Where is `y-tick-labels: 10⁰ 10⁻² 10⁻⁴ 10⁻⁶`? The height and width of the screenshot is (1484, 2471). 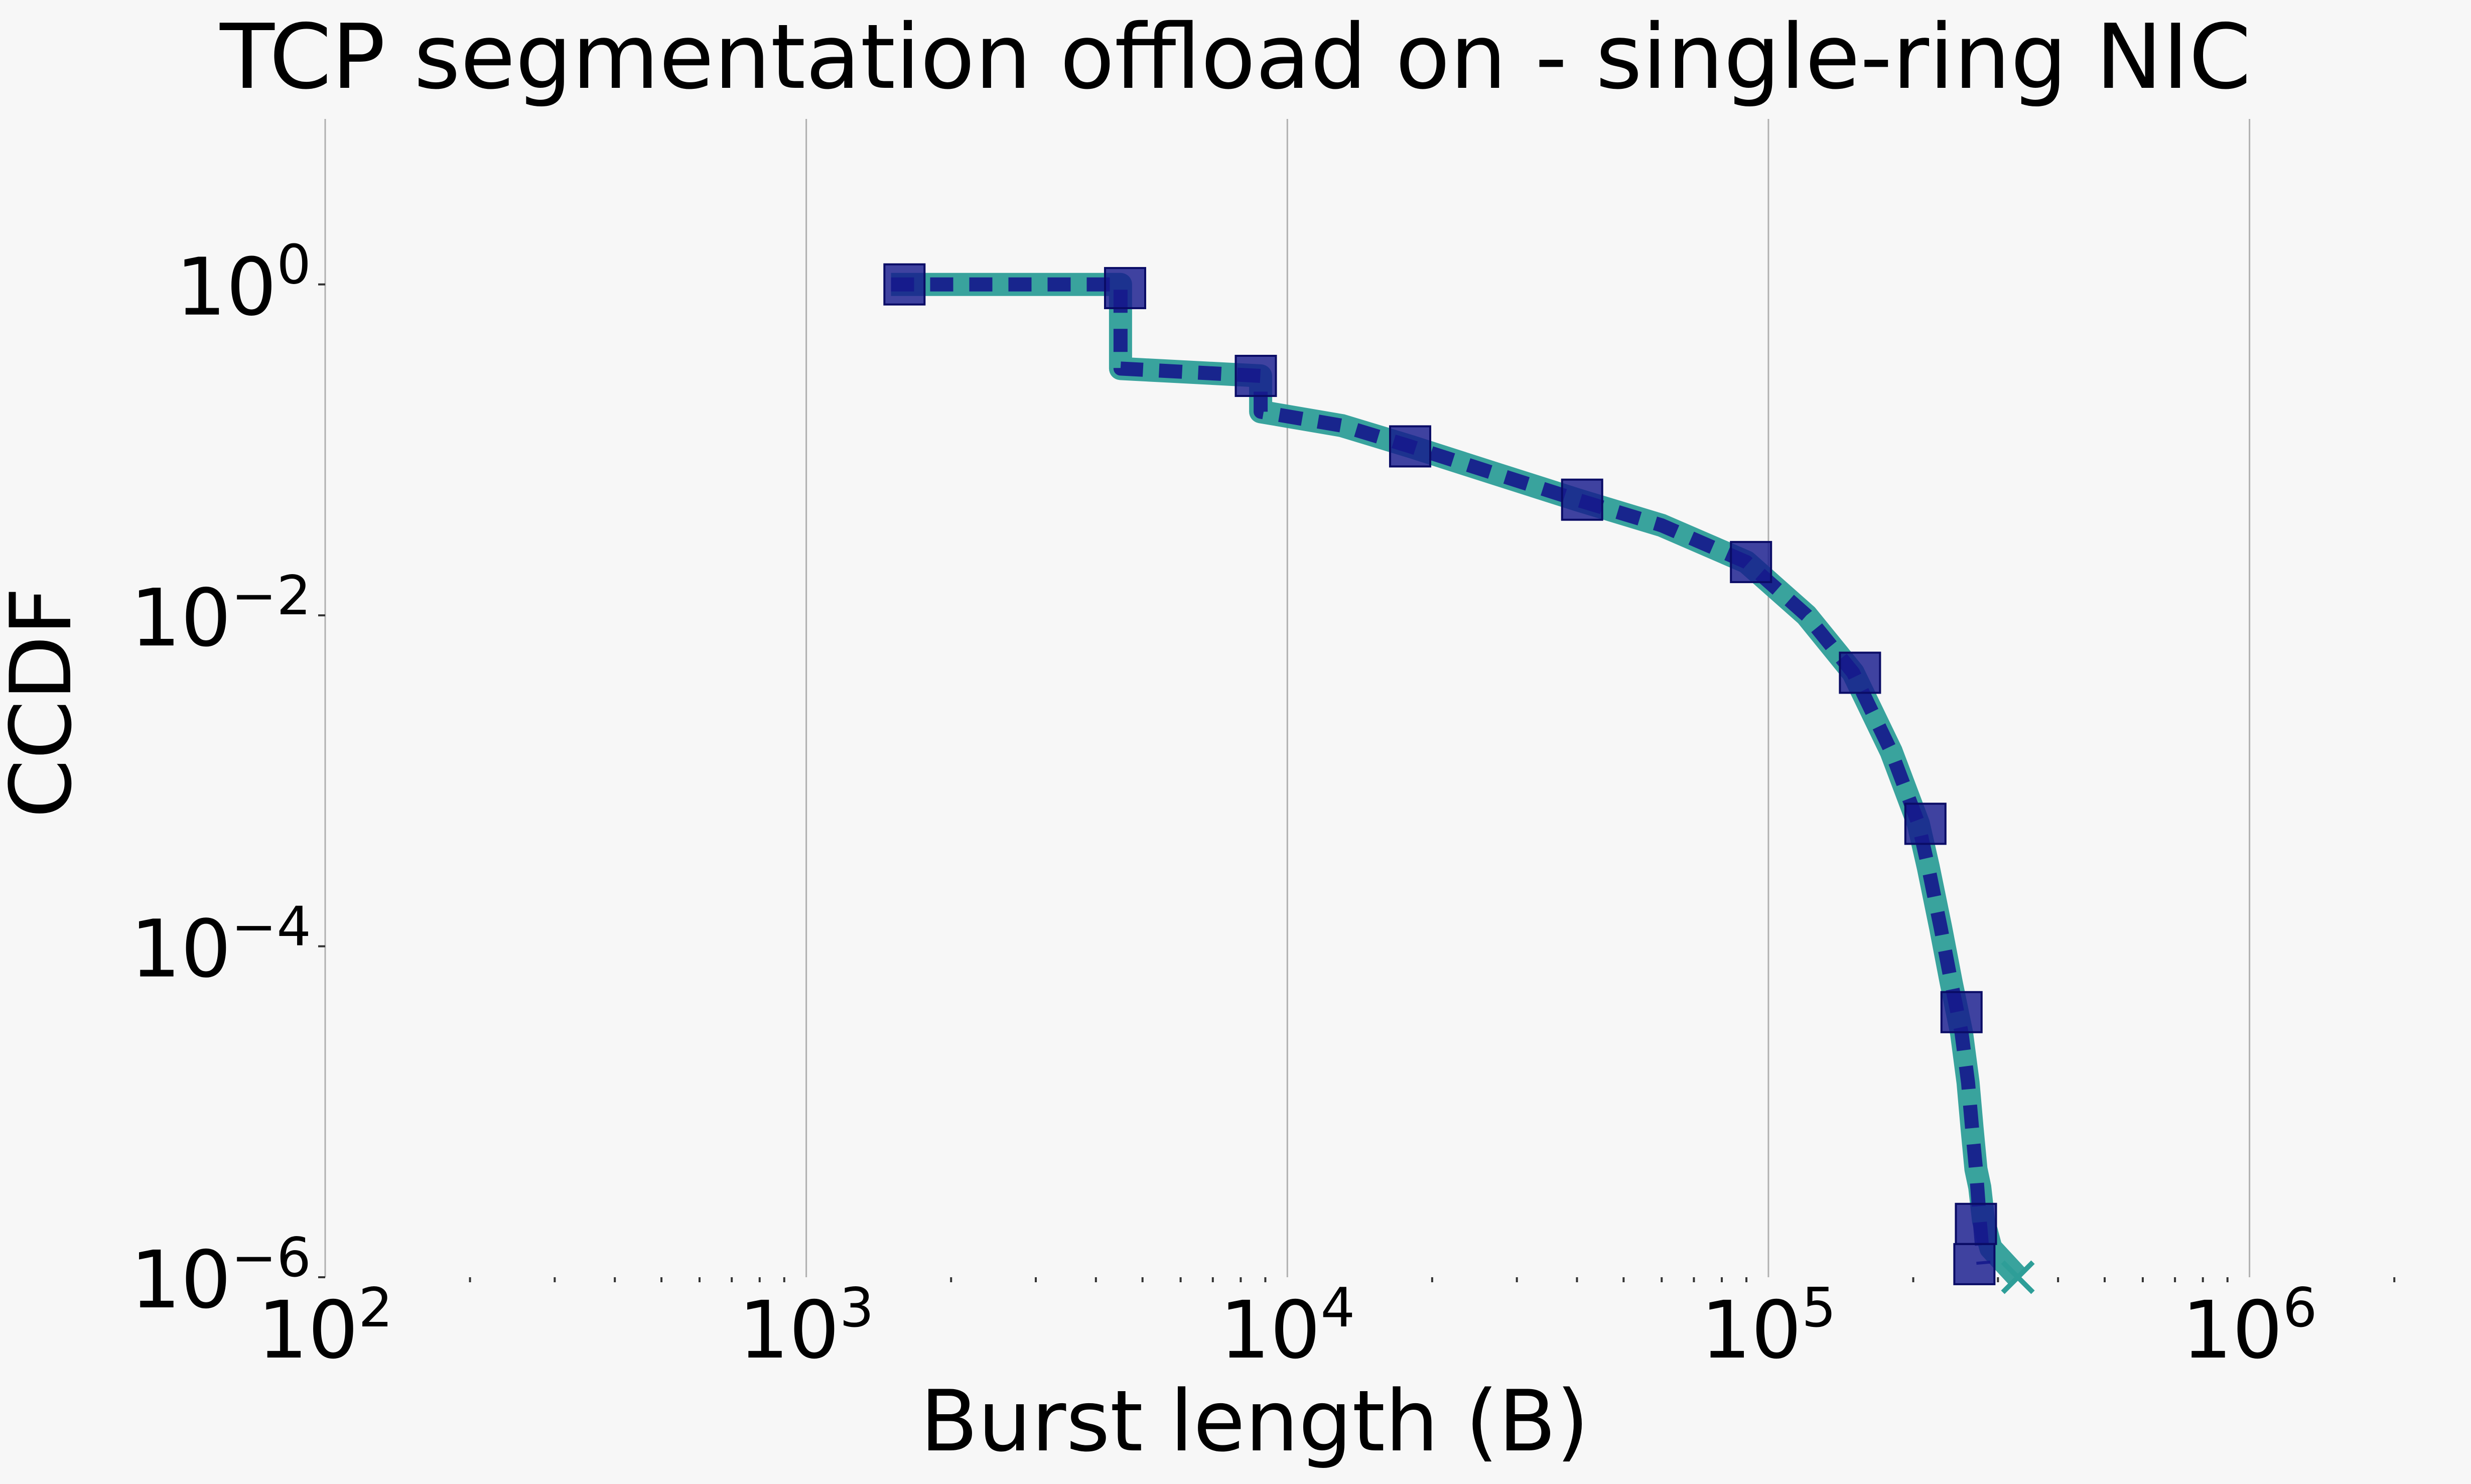
y-tick-labels: 10⁰ 10⁻² 10⁻⁴ 10⁻⁶ is located at coordinates (227, 780).